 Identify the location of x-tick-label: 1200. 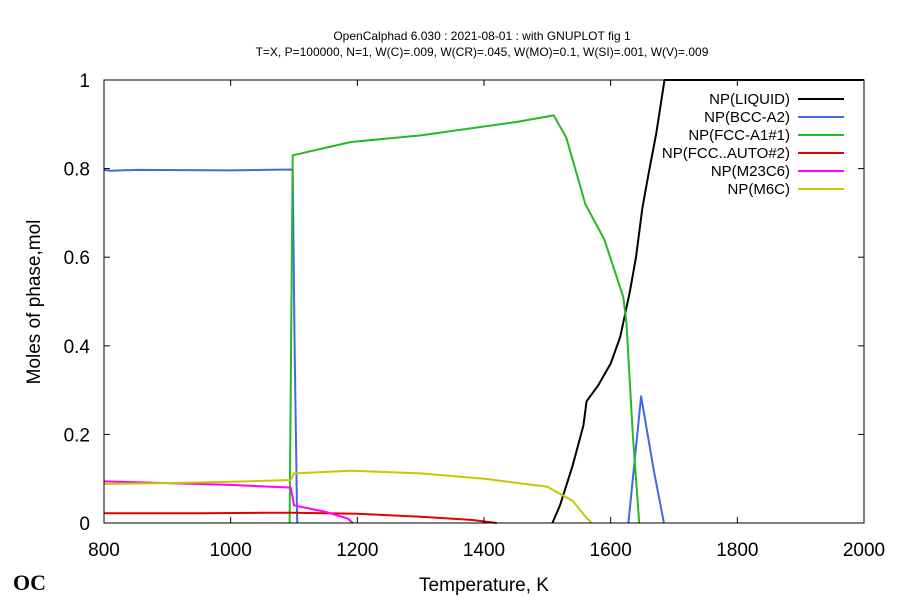
(357, 550).